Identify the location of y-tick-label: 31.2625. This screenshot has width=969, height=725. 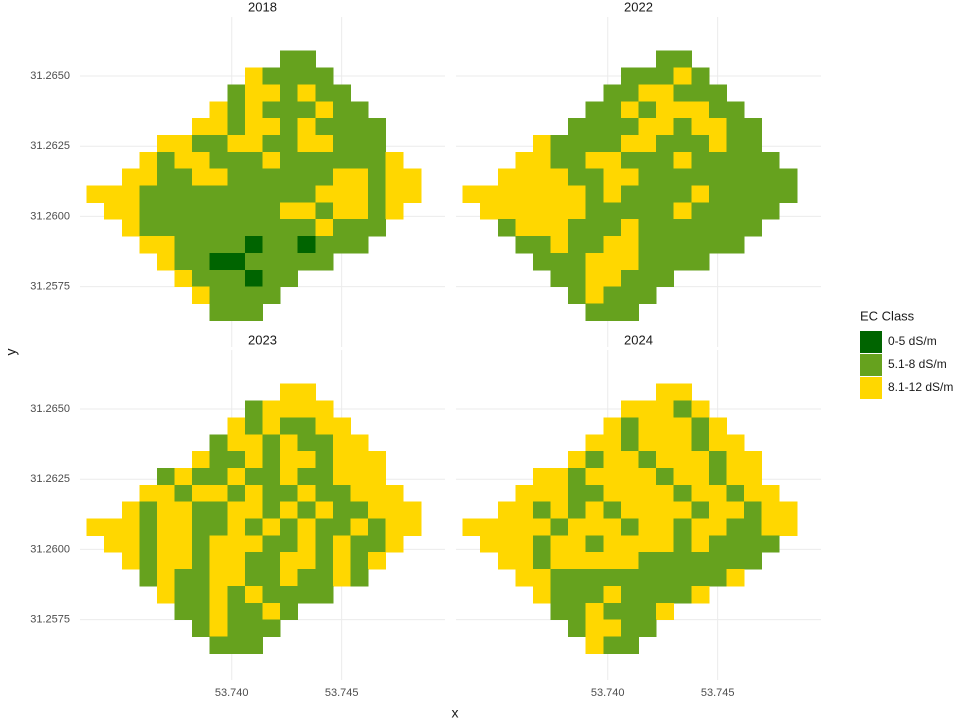
(50, 146).